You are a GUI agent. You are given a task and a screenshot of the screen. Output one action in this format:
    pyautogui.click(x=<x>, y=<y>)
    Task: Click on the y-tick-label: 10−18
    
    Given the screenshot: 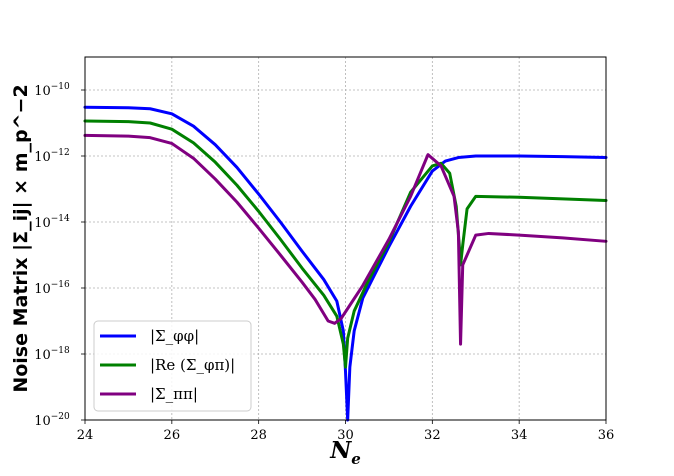 What is the action you would take?
    pyautogui.click(x=52, y=354)
    